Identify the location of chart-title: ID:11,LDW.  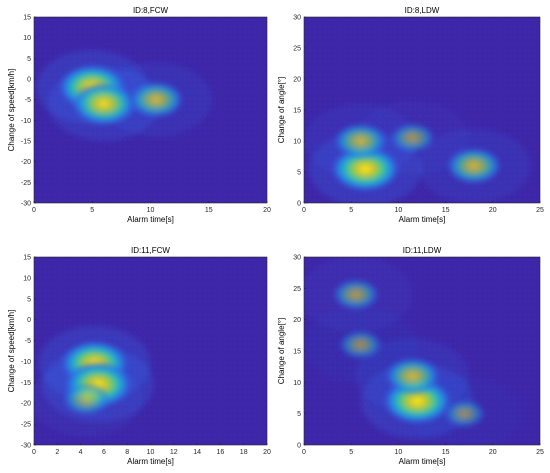
(422, 250).